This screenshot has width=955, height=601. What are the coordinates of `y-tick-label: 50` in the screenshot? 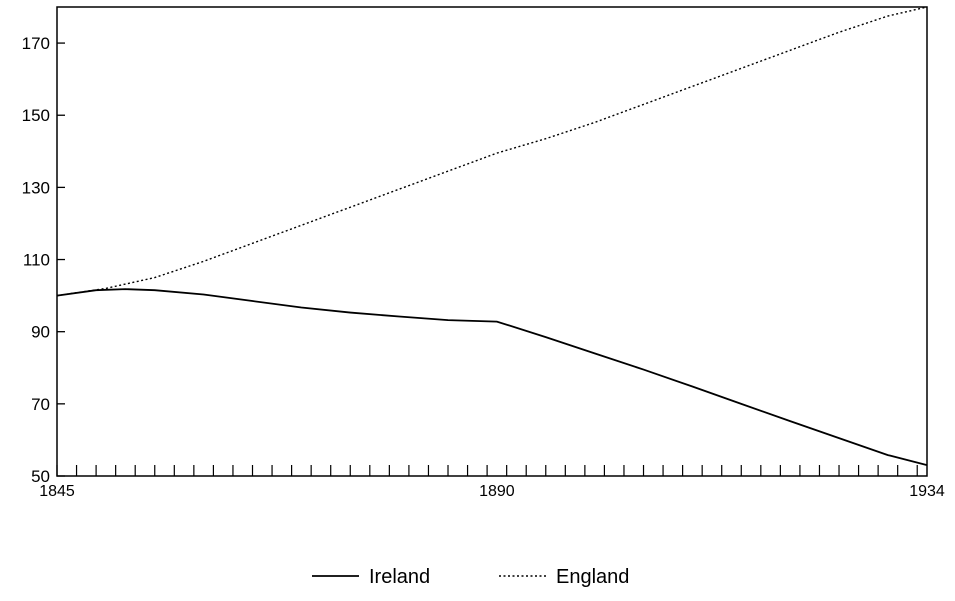 It's located at (40, 476).